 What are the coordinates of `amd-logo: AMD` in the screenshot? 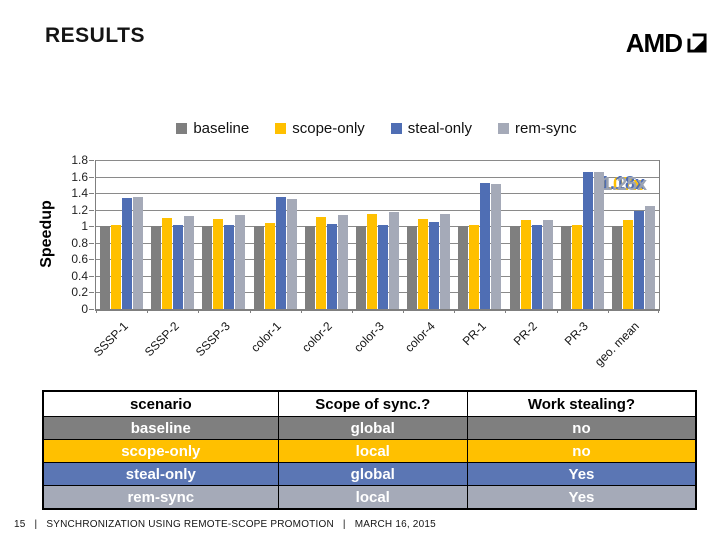 It's located at (667, 43).